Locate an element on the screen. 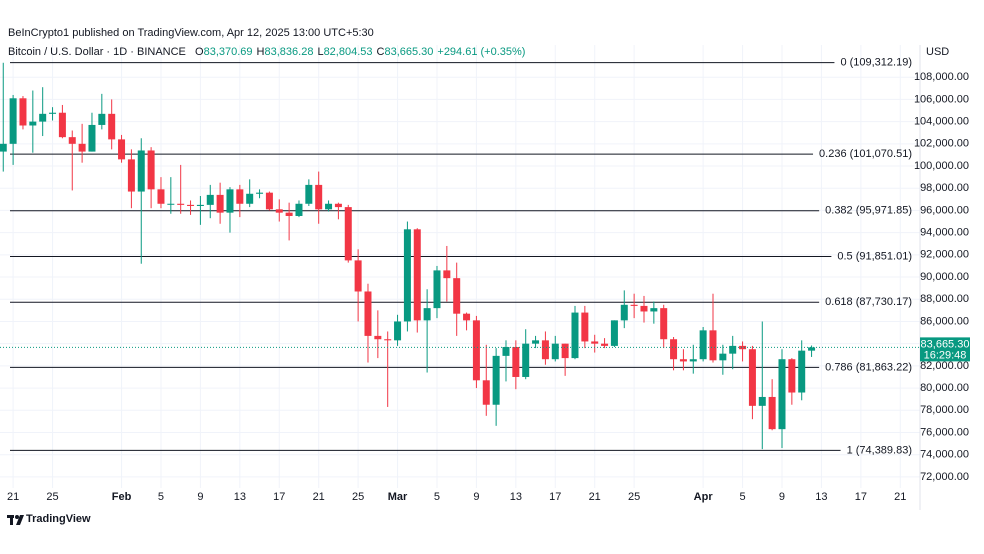 Image resolution: width=984 pixels, height=554 pixels. symbol-title: Bitcoin / U.S. Dollar · 1D · BINANCE is located at coordinates (97, 52).